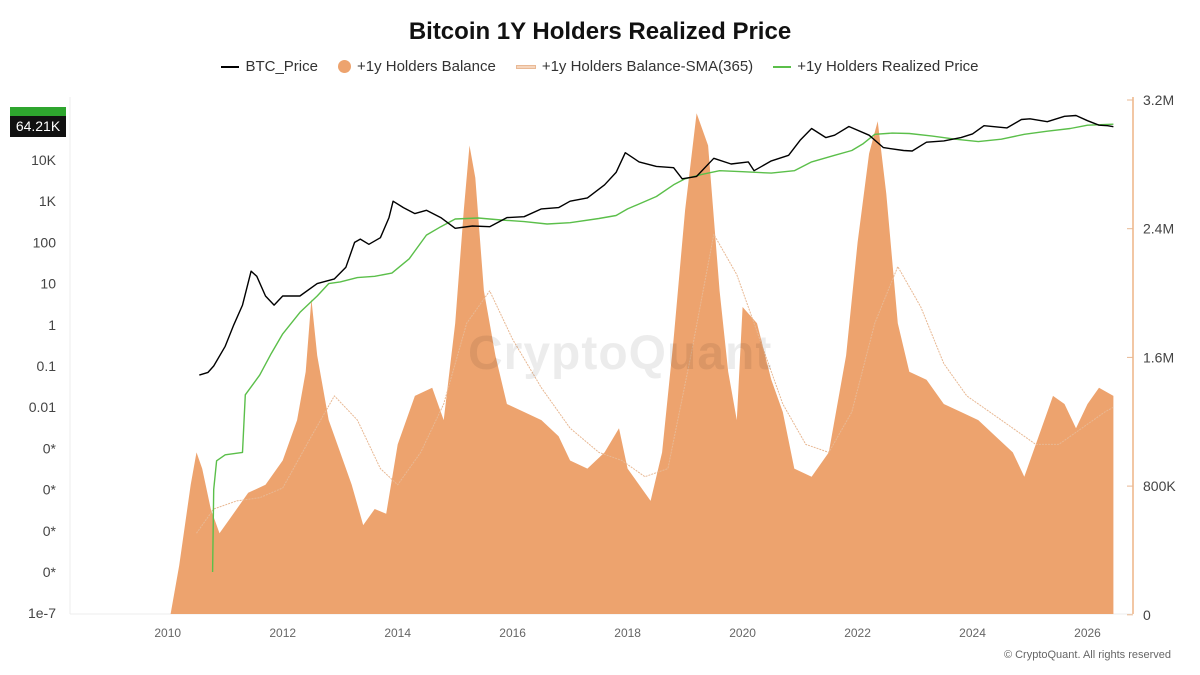 The image size is (1200, 675). Describe the element at coordinates (281, 66) in the screenshot. I see `legend-label-btc-price: BTC_Price` at that location.